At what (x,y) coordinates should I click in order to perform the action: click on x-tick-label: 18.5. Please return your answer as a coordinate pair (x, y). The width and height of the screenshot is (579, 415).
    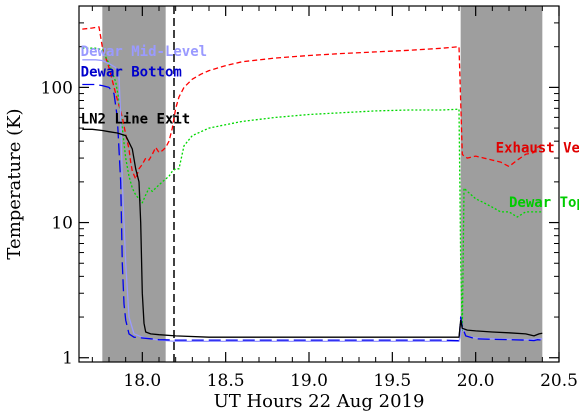
    Looking at the image, I should click on (226, 381).